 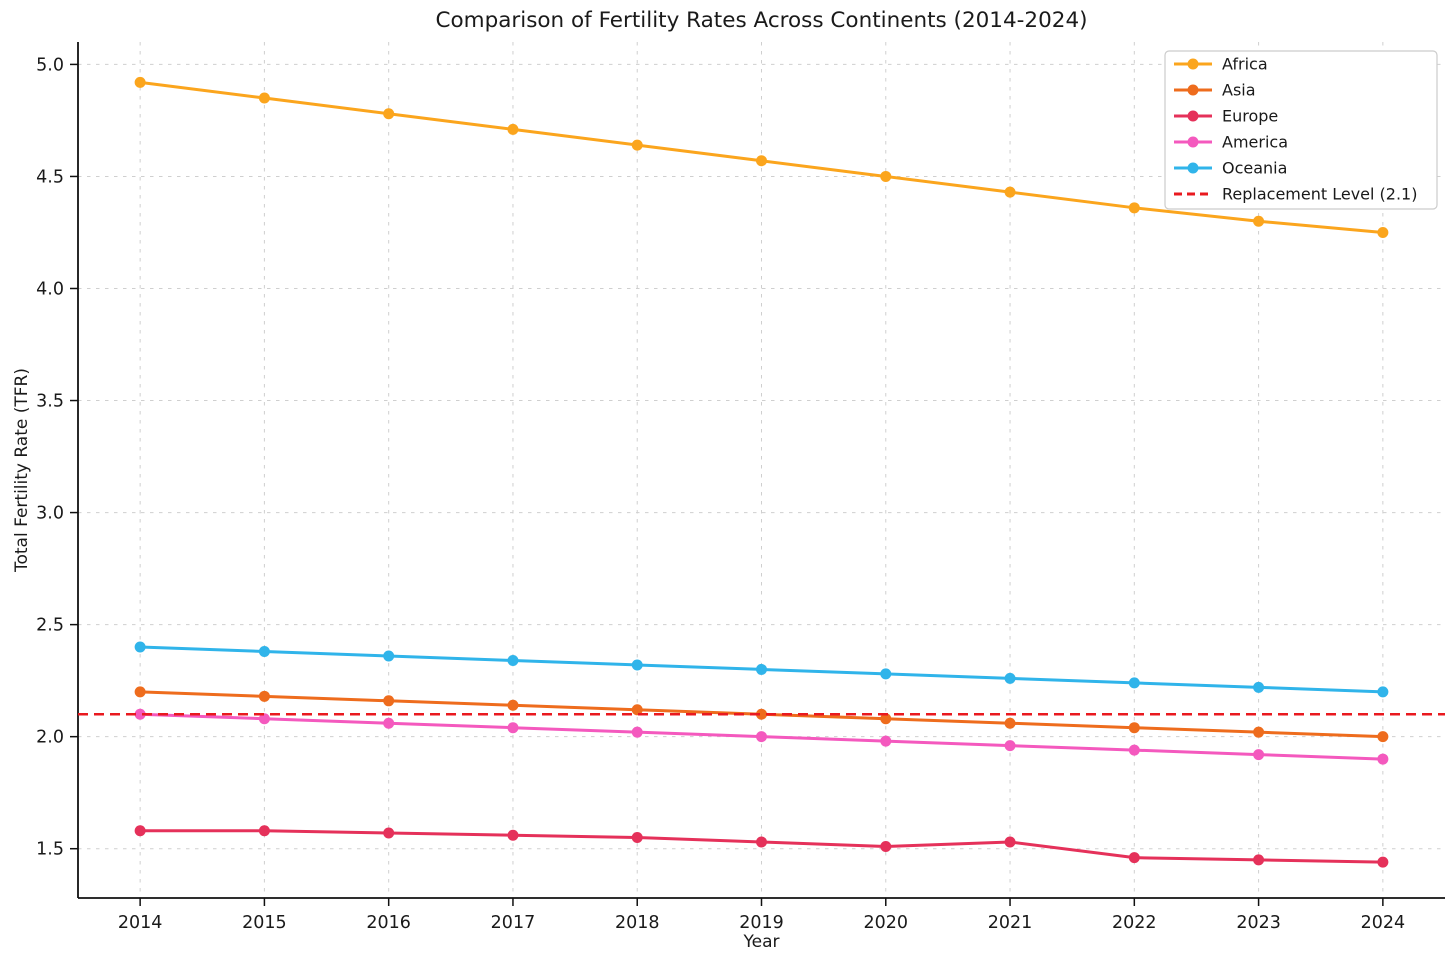 What do you see at coordinates (513, 835) in the screenshot?
I see `data-point-europe-2017` at bounding box center [513, 835].